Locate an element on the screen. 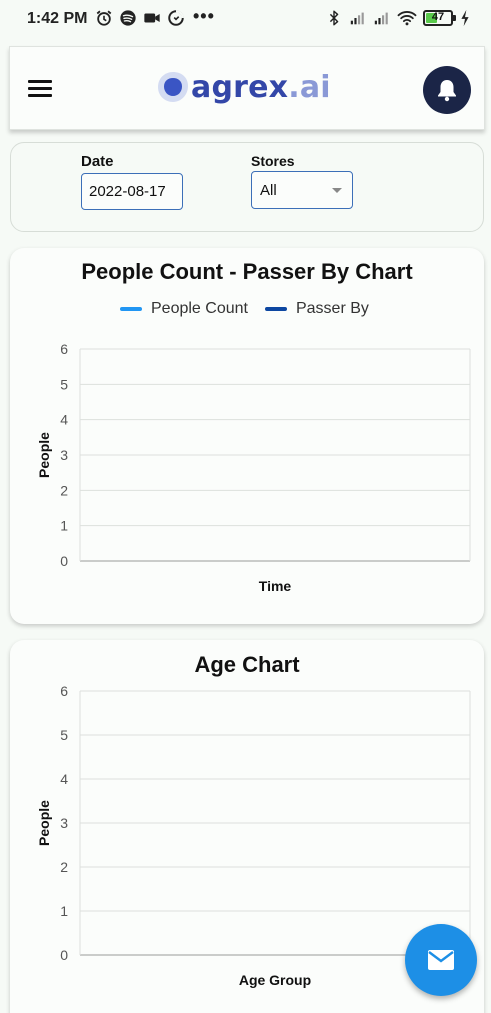  more-notifications-indicator: ••• is located at coordinates (204, 16).